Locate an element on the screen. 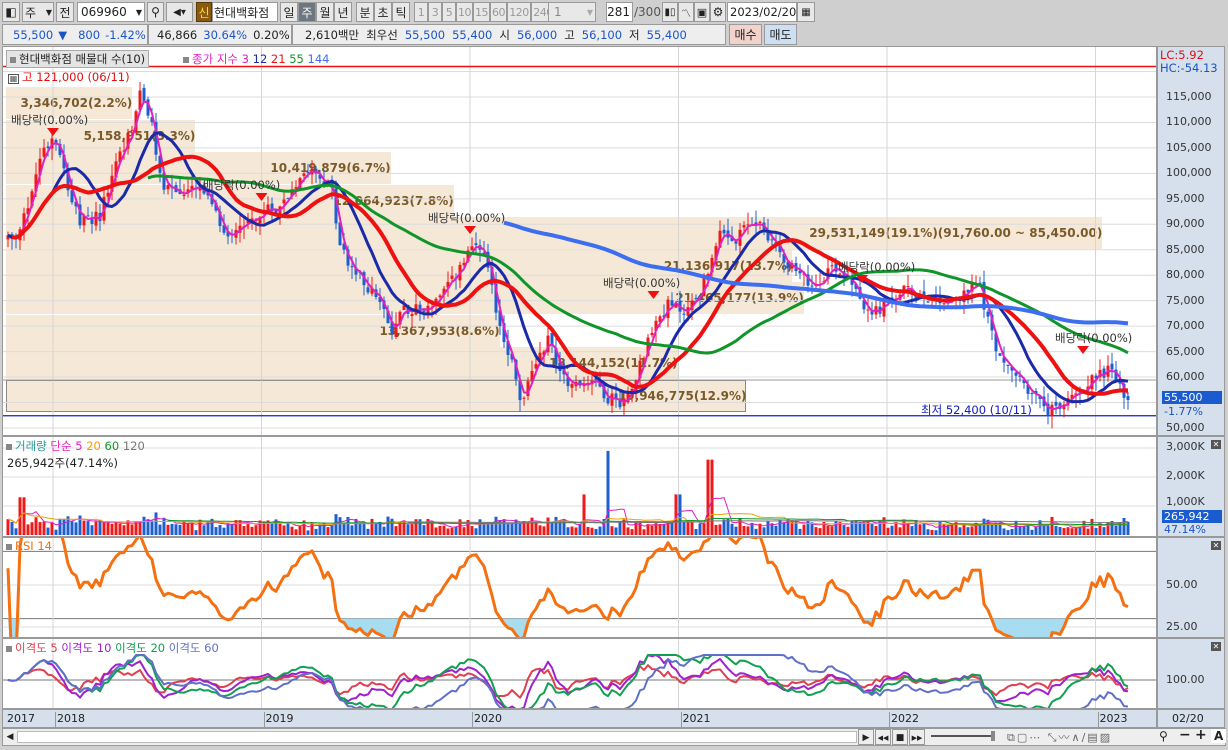  interval-button-60: 60 is located at coordinates (498, 12).